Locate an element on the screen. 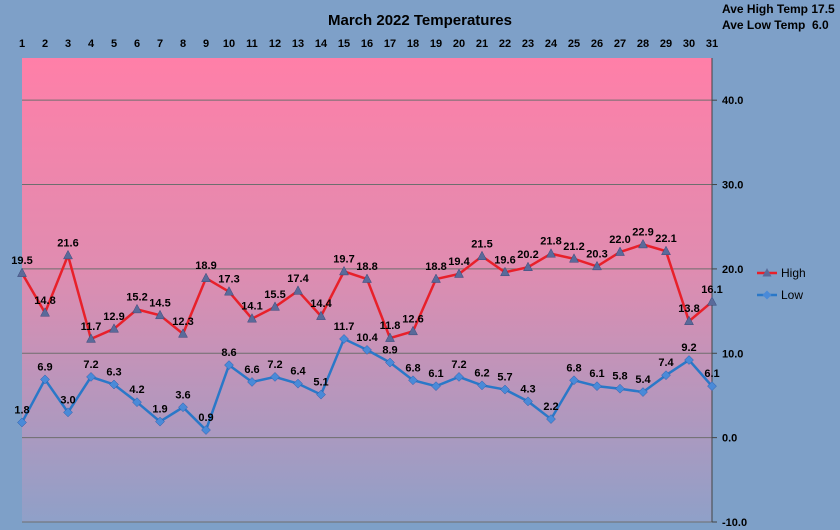 Image resolution: width=840 pixels, height=530 pixels. high-data-label: 14.8 is located at coordinates (44, 301).